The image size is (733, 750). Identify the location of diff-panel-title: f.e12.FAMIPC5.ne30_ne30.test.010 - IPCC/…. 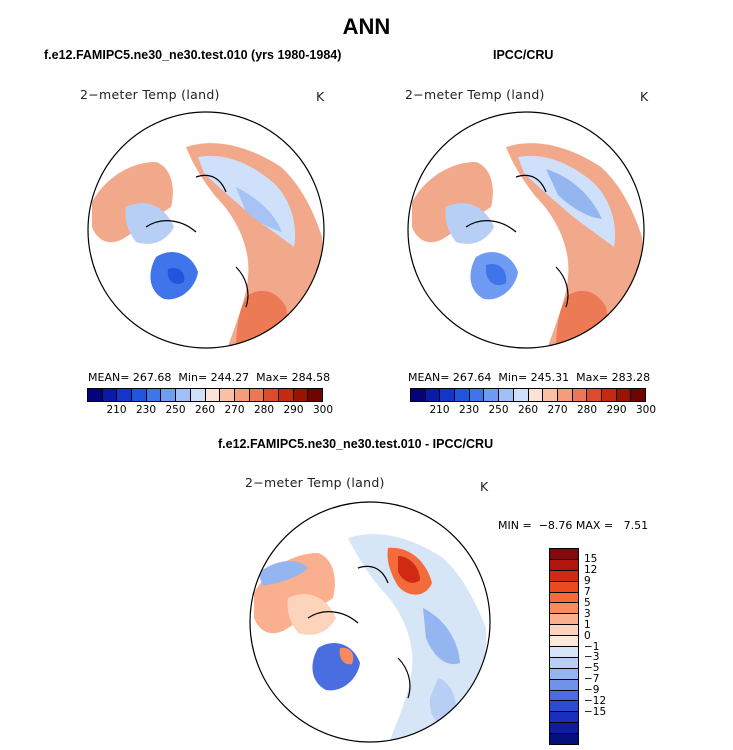
(356, 444).